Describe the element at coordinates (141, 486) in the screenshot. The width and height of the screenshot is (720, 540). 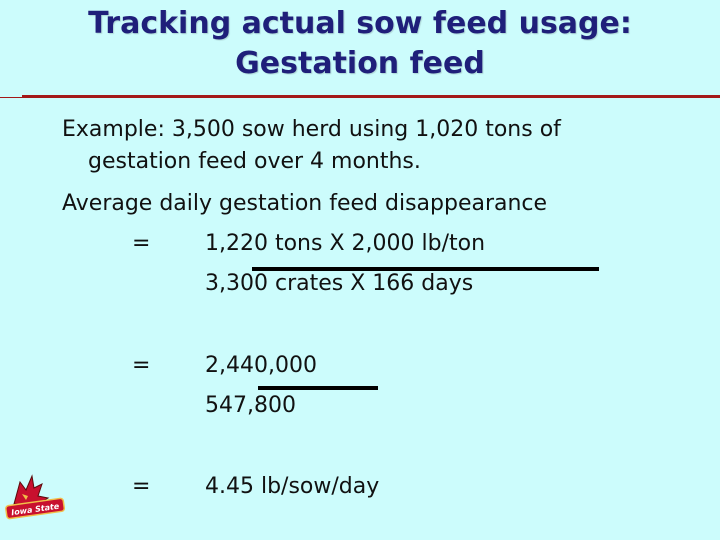
I see `equals-sign-3: =` at that location.